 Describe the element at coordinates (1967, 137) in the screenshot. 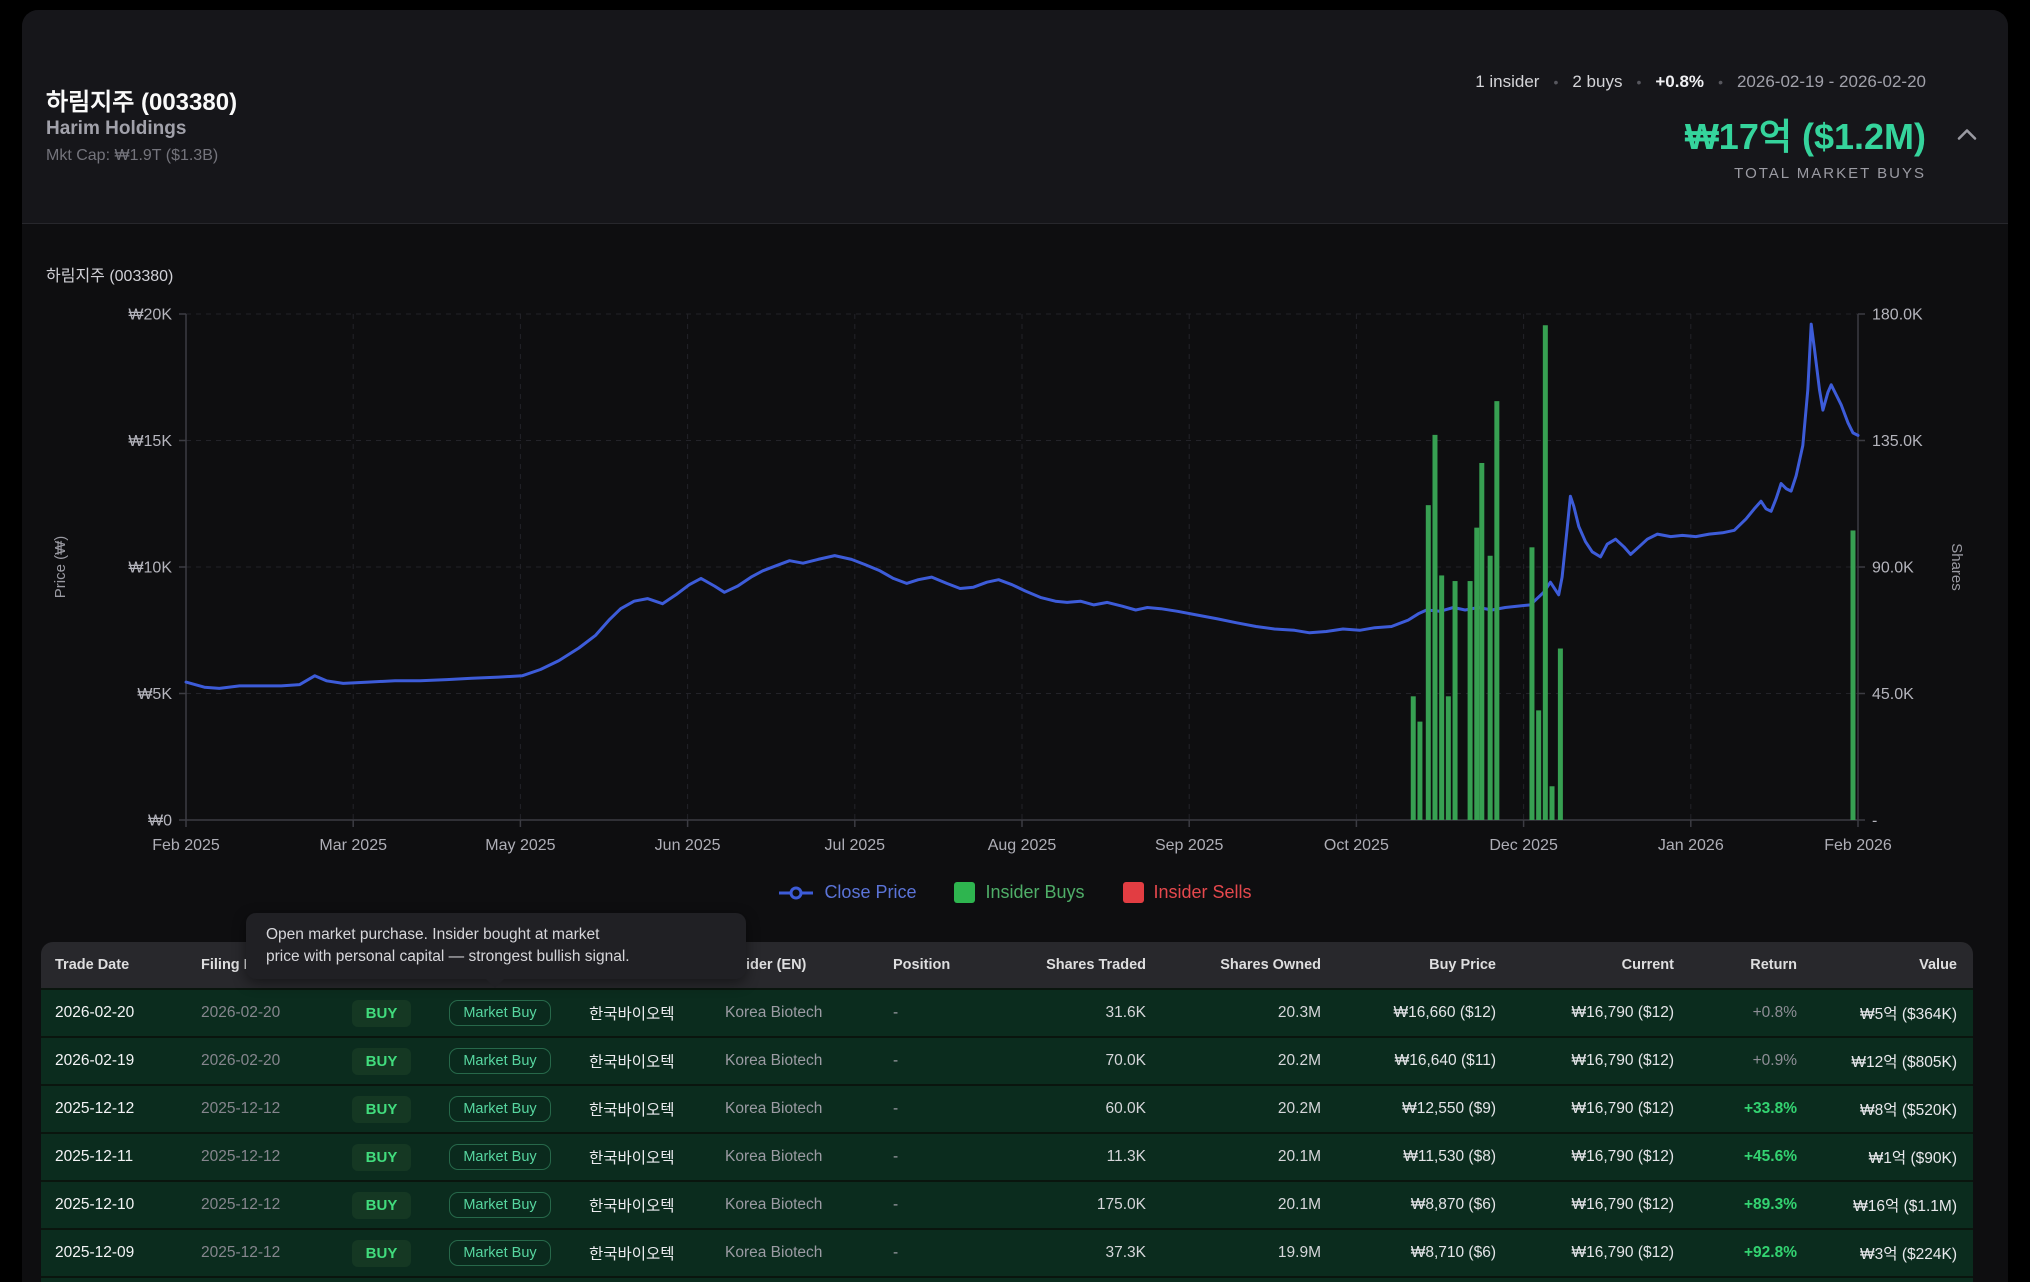

I see `chevron-up-icon` at that location.